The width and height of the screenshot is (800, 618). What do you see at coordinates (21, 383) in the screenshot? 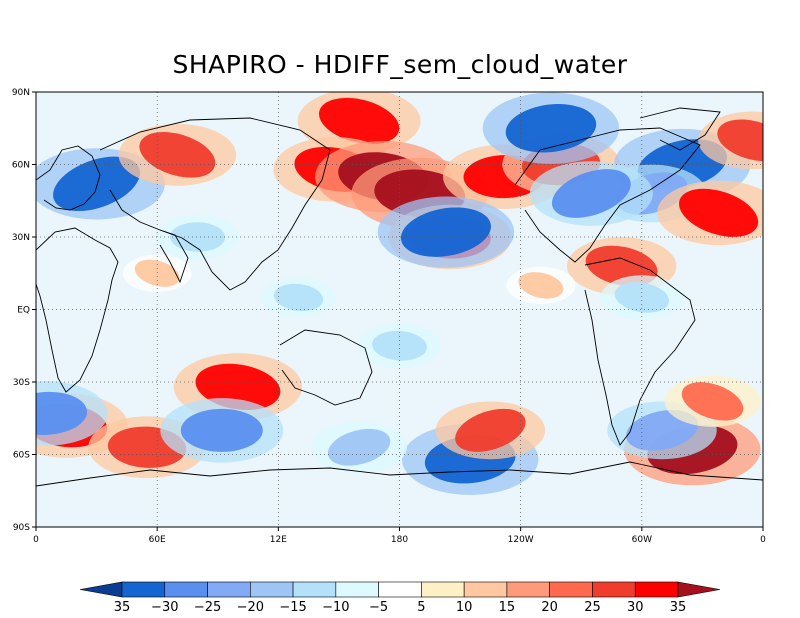
I see `y-tick-label: 30S` at bounding box center [21, 383].